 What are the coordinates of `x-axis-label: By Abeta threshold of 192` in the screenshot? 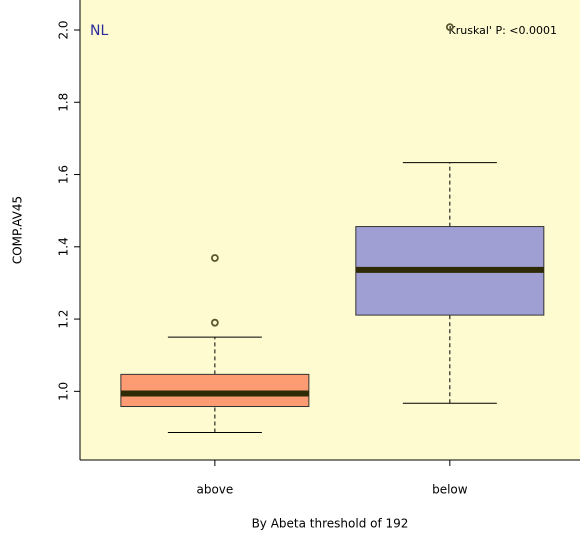 It's located at (330, 524).